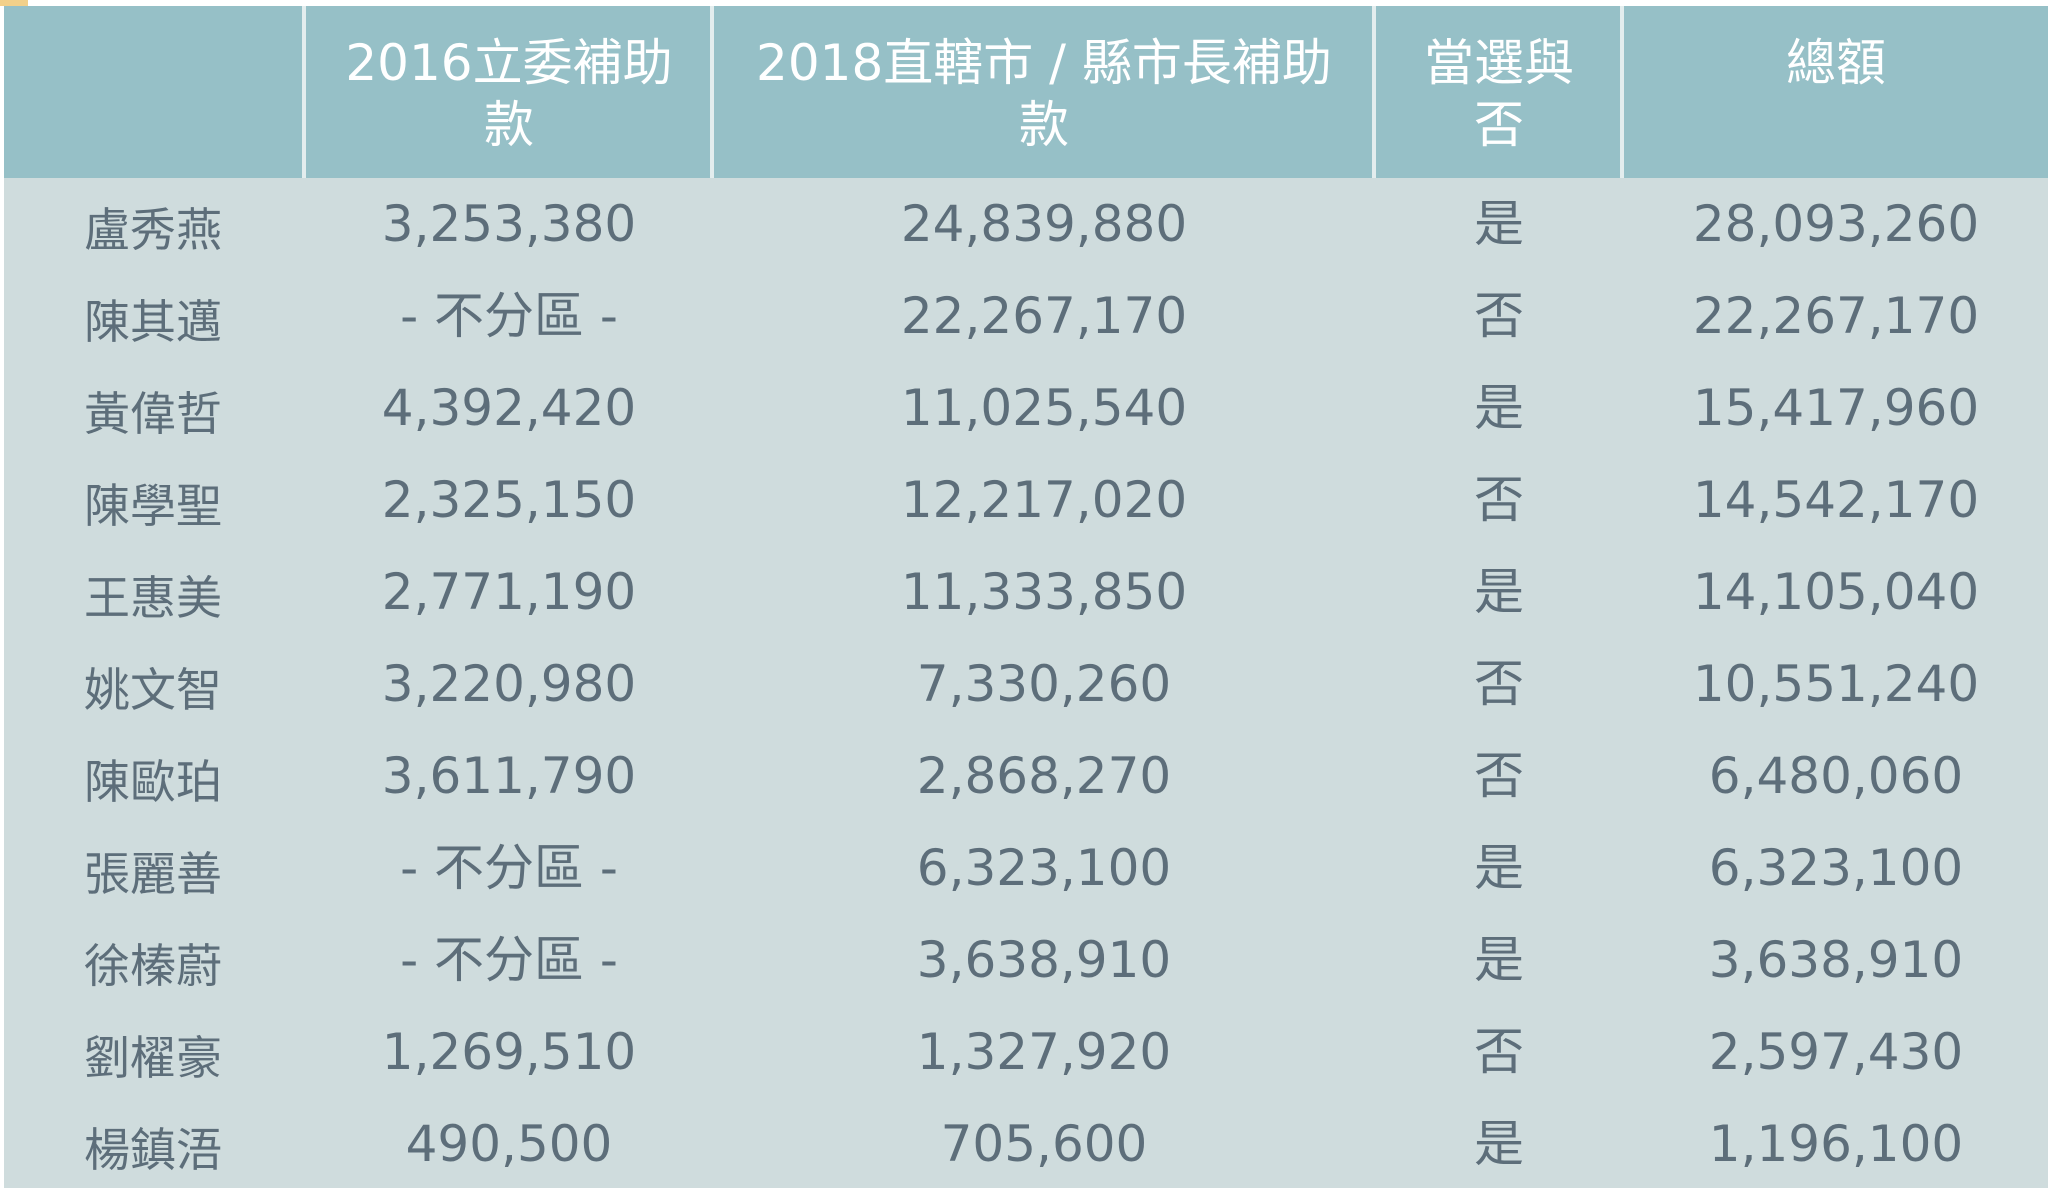  Describe the element at coordinates (153, 506) in the screenshot. I see `cell-name: 陳學聖` at that location.